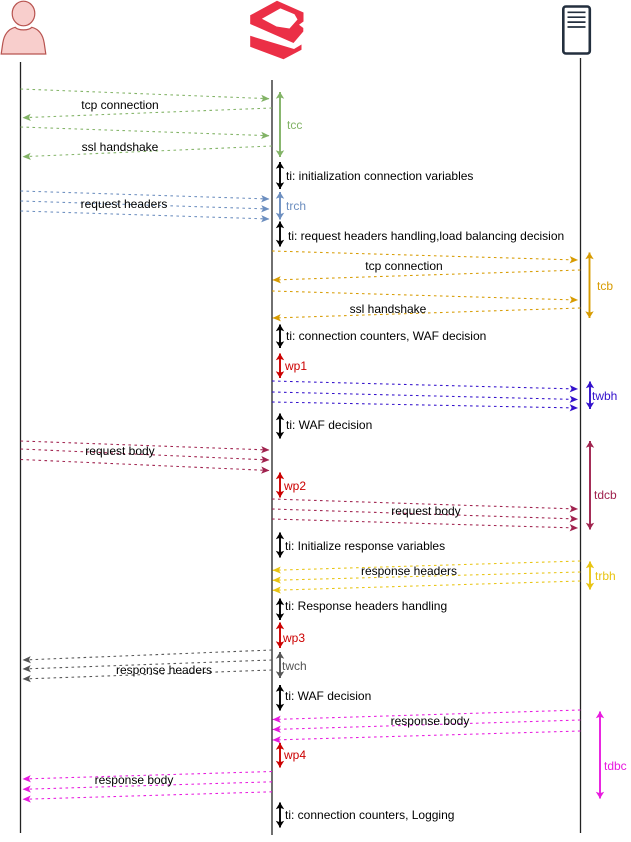 The image size is (631, 842). Describe the element at coordinates (295, 366) in the screenshot. I see `svg-text: wp1` at that location.